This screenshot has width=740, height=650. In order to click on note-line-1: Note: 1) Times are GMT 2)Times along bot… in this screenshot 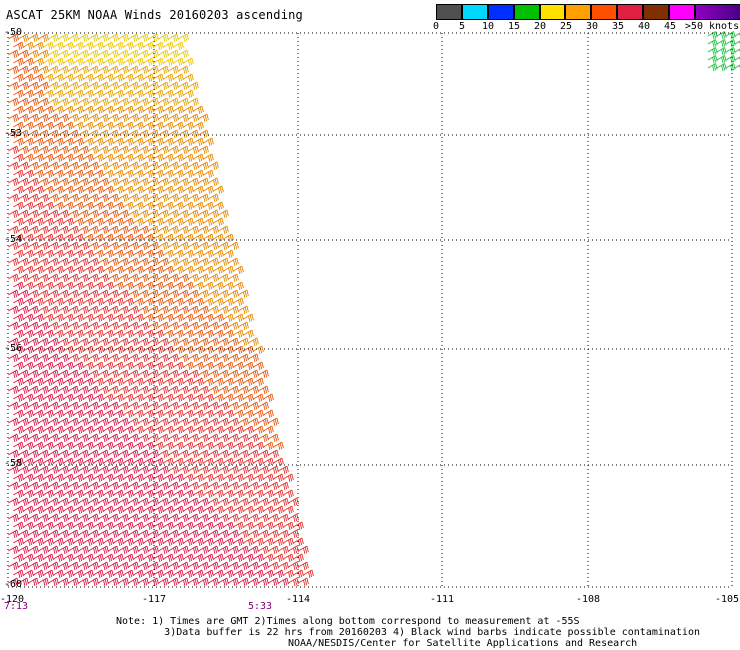, I will do `click(348, 621)`.